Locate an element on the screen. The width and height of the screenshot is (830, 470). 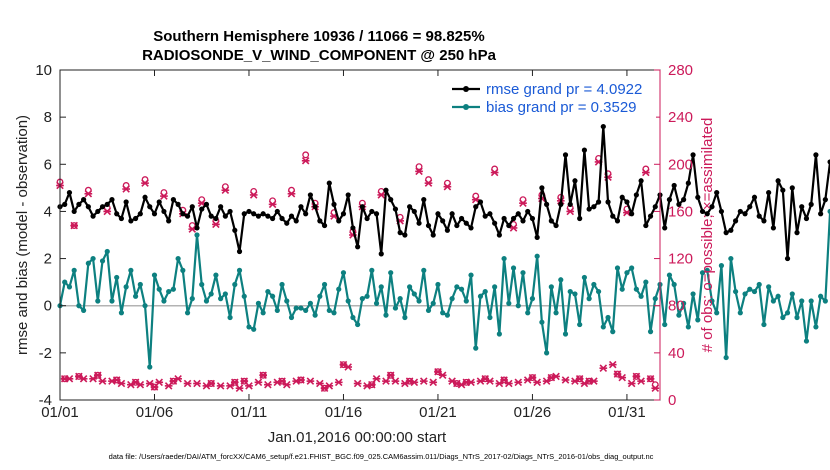
x-tick-label: 01/06 is located at coordinates (155, 412).